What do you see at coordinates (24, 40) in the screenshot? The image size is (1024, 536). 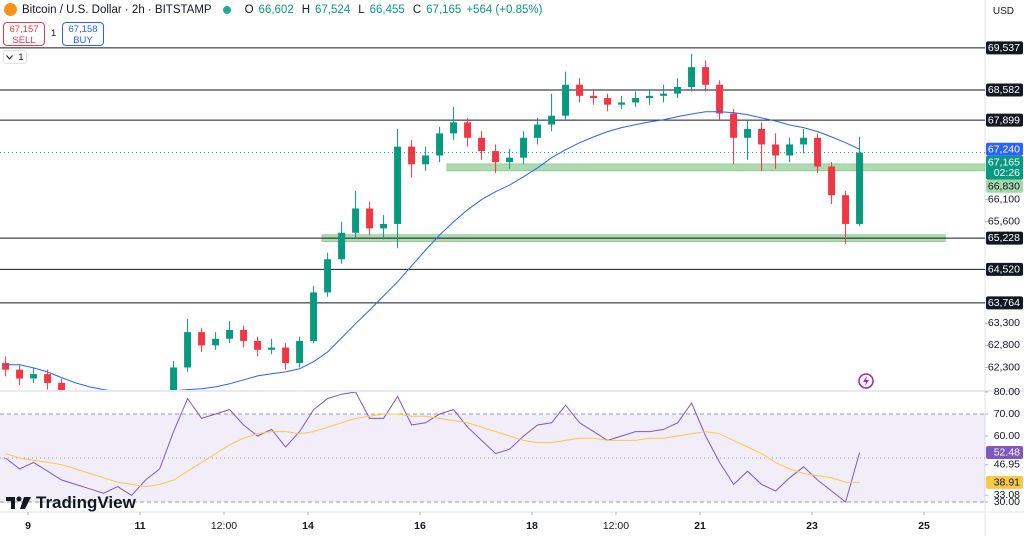 I see `sell-label: SELL` at bounding box center [24, 40].